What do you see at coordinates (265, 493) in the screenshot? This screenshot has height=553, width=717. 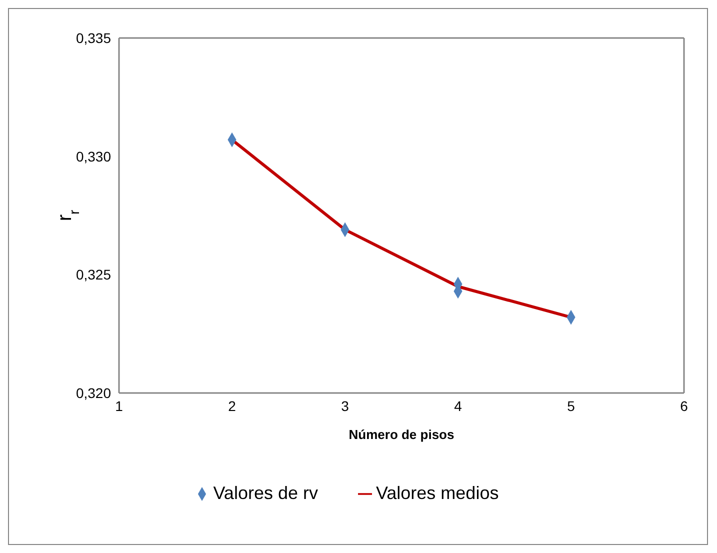 I see `legend-label: Valores de rv` at bounding box center [265, 493].